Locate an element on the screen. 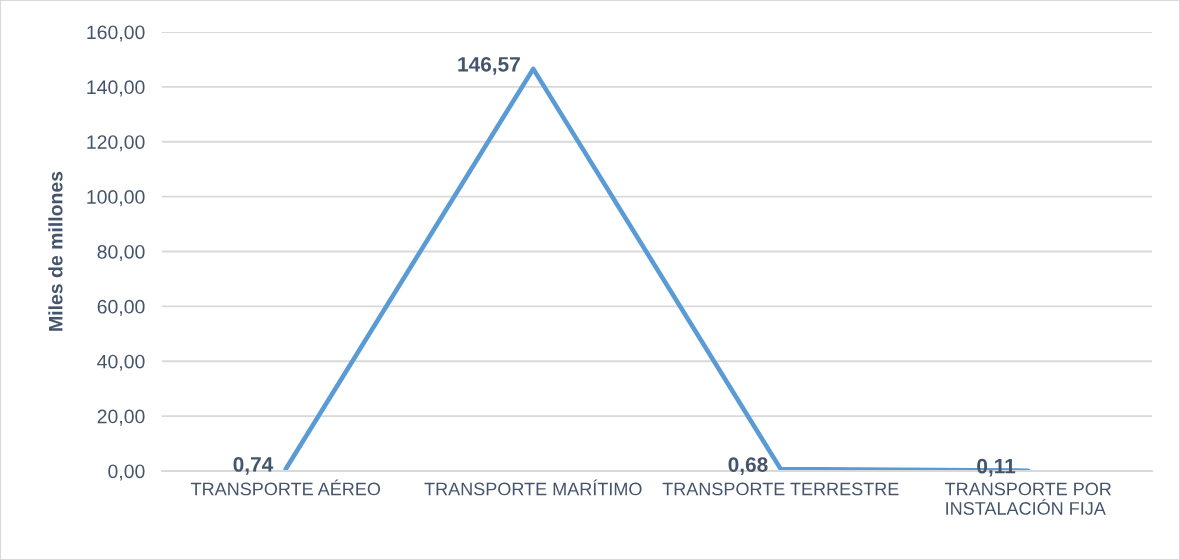 The image size is (1180, 560). y-tick-label: 120,00 is located at coordinates (116, 143).